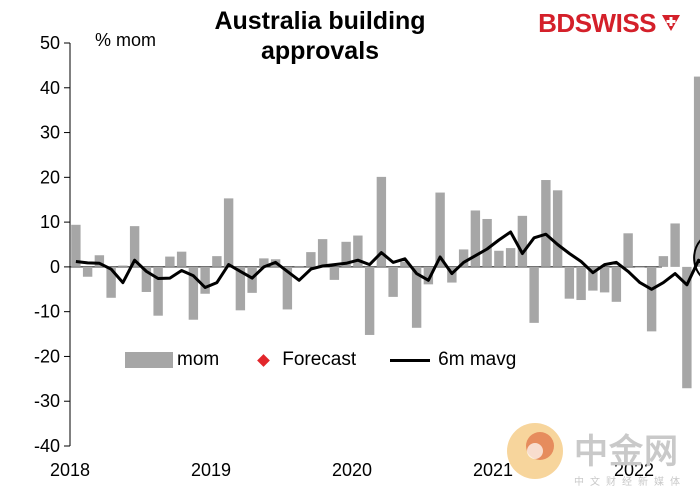 The height and width of the screenshot is (500, 700). I want to click on legend-item-forecast: Forecast, so click(304, 360).